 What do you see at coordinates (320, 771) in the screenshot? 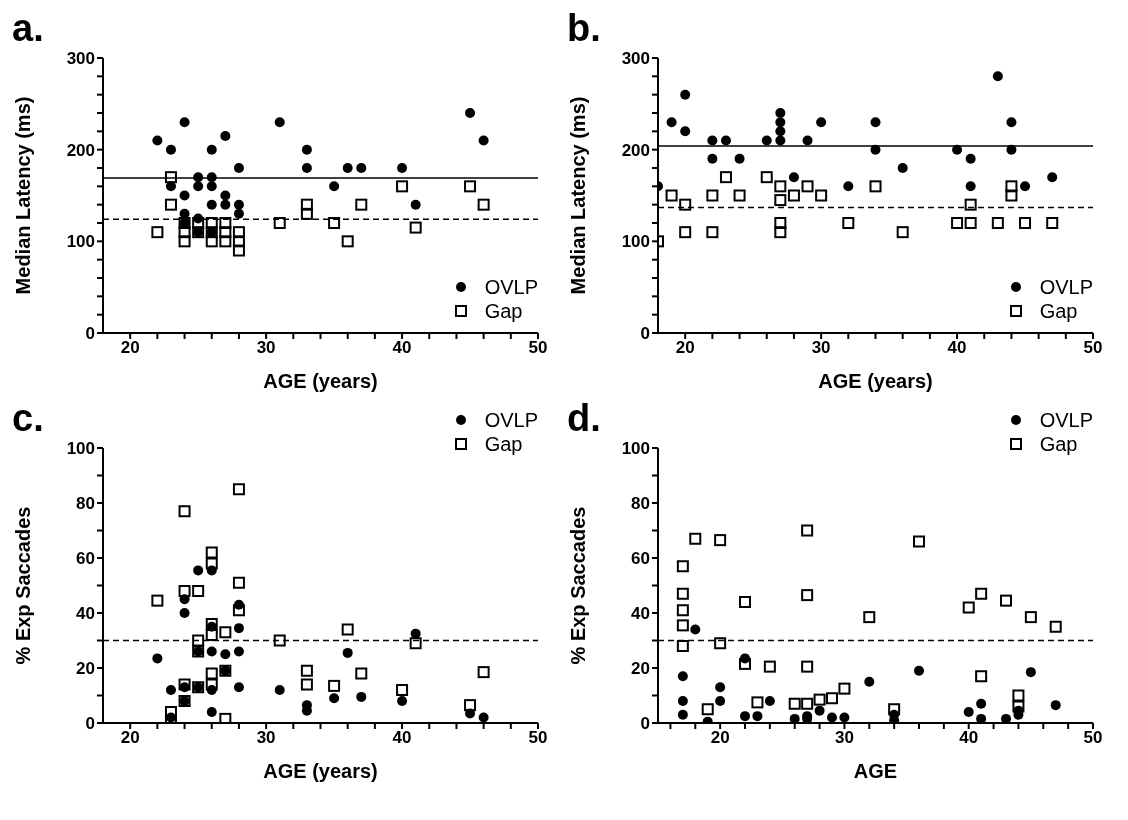
I see `x-axis-title: AGE (years)` at bounding box center [320, 771].